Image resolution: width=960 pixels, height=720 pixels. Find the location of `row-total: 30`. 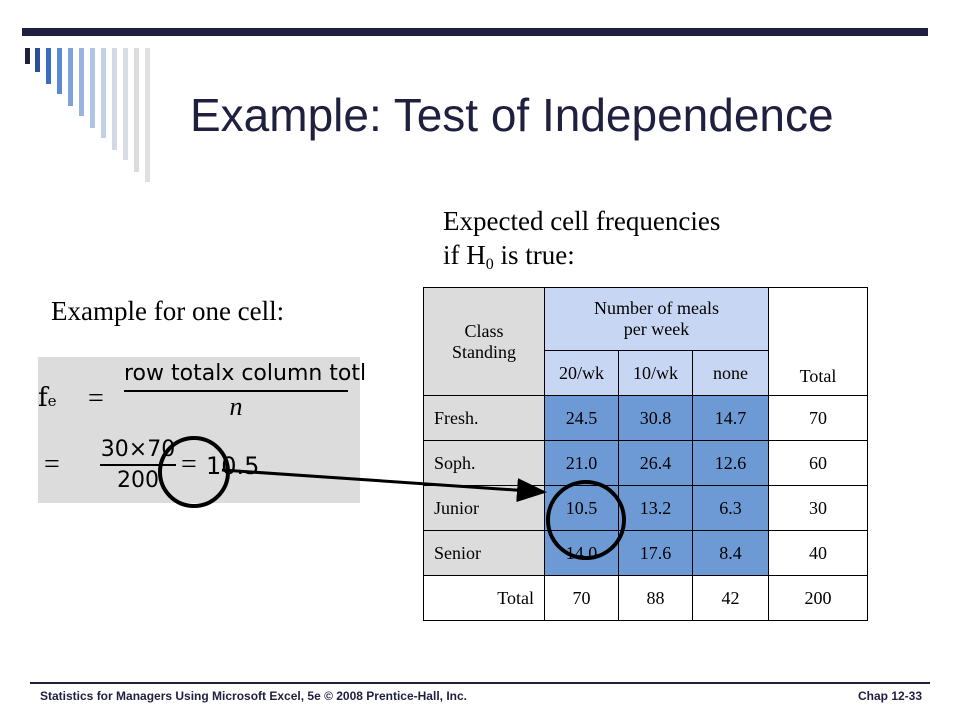

row-total: 30 is located at coordinates (818, 508).